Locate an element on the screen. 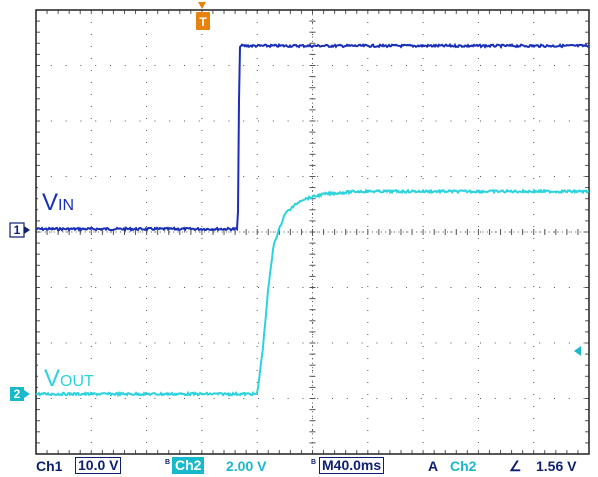 The width and height of the screenshot is (598, 477). svg-text: VOUT is located at coordinates (69, 378).